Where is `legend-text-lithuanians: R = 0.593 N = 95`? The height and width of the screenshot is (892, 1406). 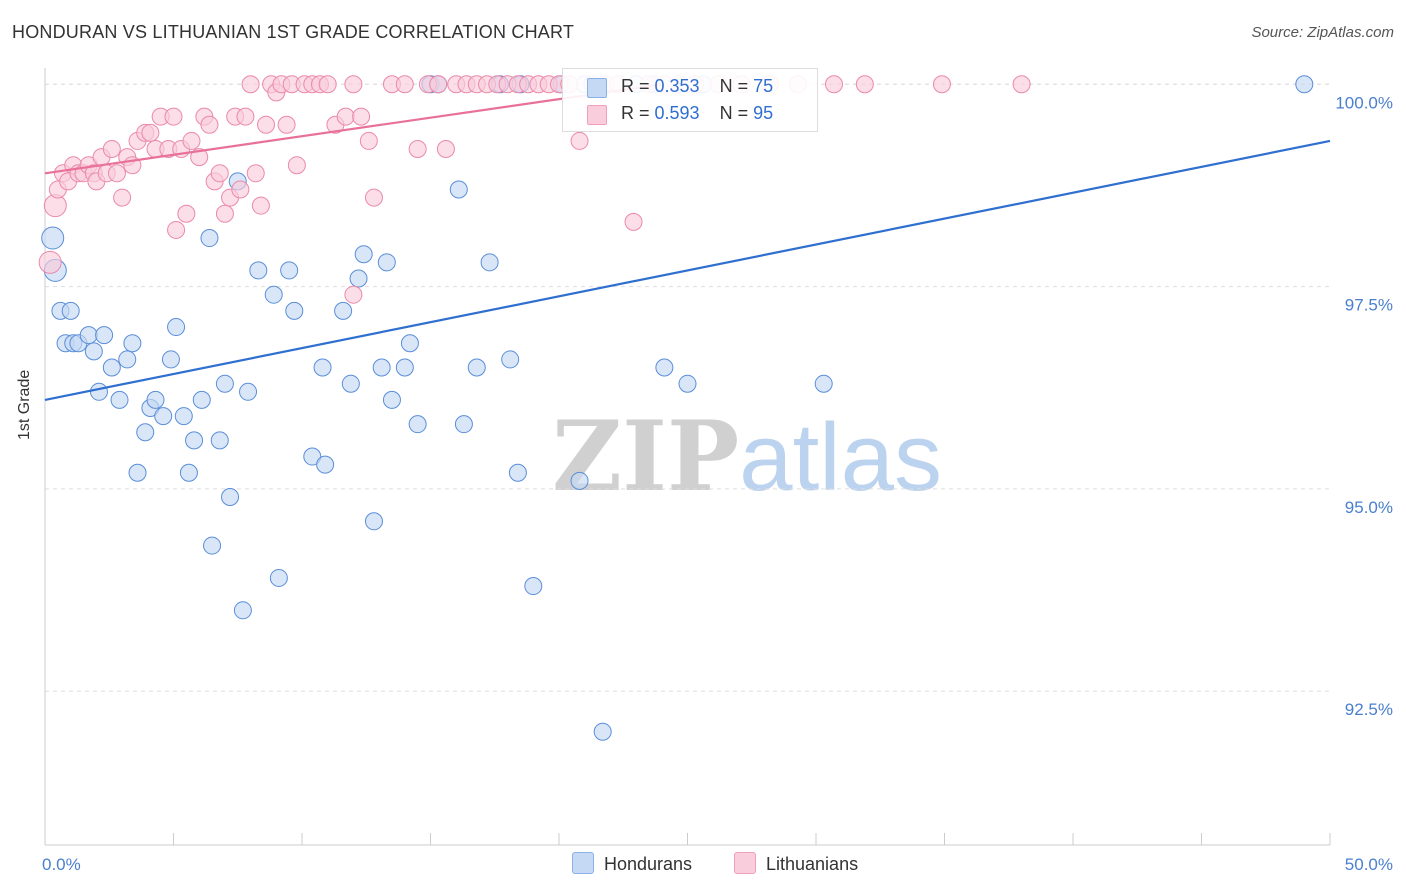
legend-text-lithuanians: R = 0.593 N = 95 is located at coordinates (697, 113).